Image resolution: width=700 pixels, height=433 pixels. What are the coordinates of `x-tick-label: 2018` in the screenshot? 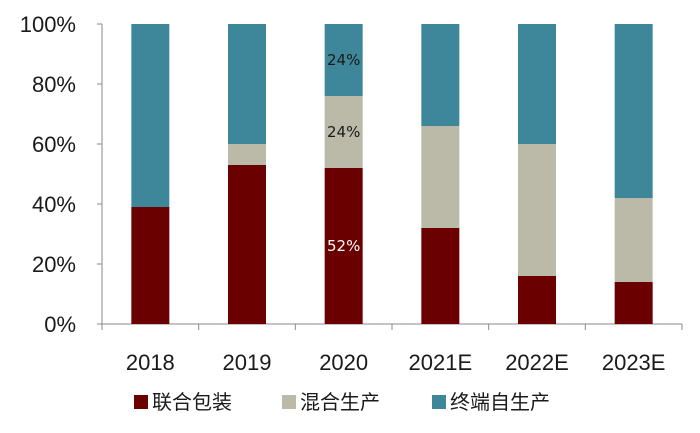 It's located at (150, 362).